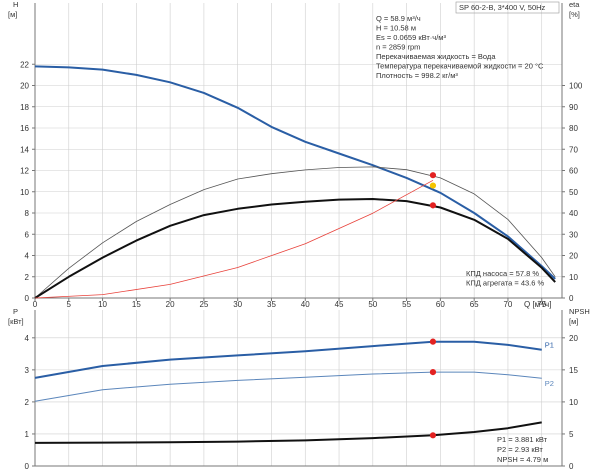 The image size is (600, 474). I want to click on x-tick-label: 25, so click(203, 304).